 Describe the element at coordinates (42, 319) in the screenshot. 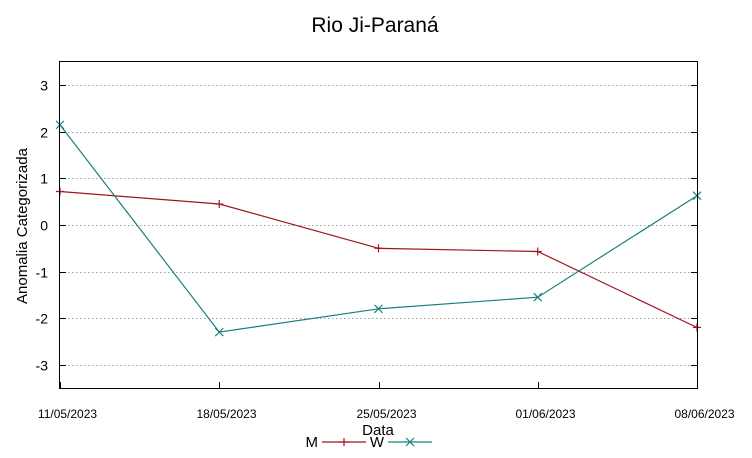

I see `y-tick-label-5: -2` at that location.